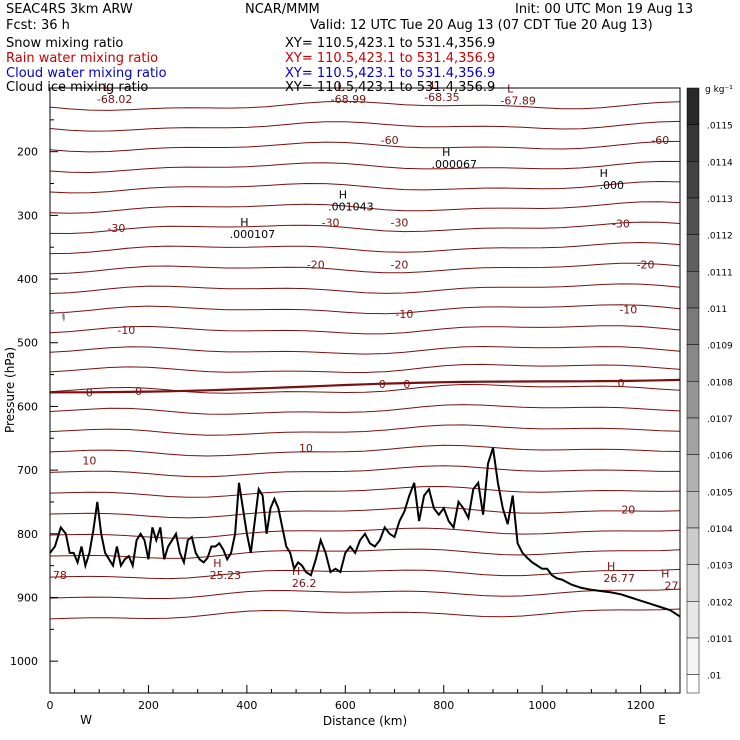 The image size is (740, 740). I want to click on colorbar-label: .0101, so click(720, 640).